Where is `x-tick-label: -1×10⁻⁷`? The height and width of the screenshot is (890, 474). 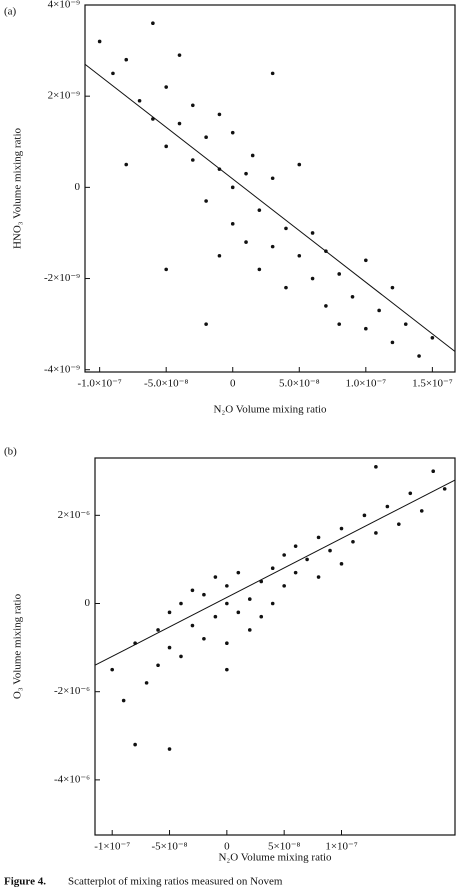 x-tick-label: -1×10⁻⁷ is located at coordinates (112, 847).